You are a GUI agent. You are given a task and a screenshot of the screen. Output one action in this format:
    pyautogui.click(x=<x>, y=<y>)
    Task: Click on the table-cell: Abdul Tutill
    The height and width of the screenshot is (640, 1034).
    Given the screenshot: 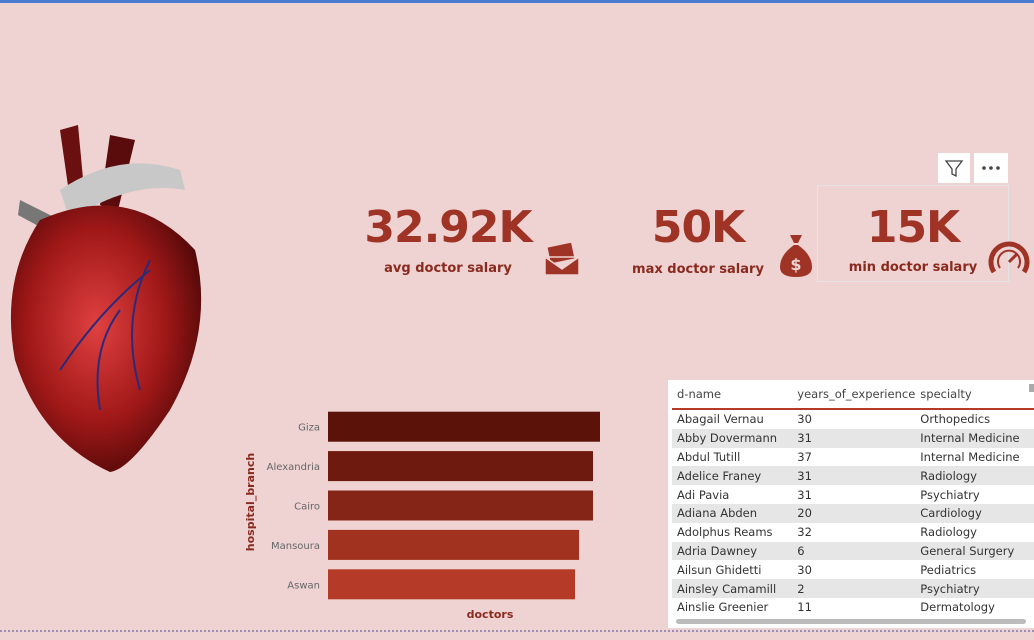 What is the action you would take?
    pyautogui.click(x=709, y=456)
    